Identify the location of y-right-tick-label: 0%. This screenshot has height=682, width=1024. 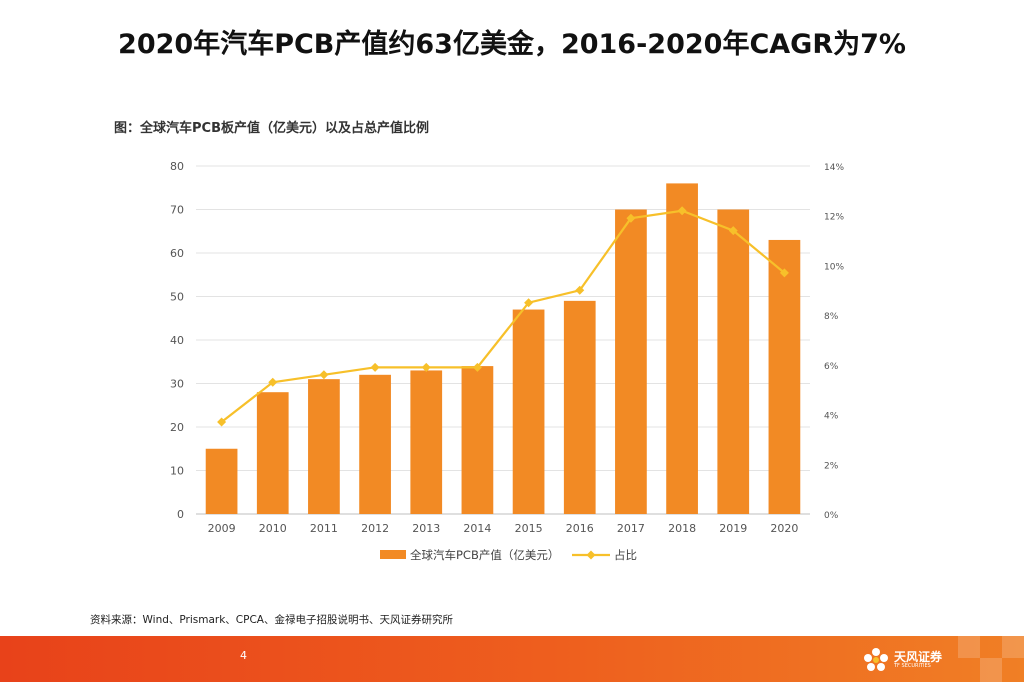
(831, 516).